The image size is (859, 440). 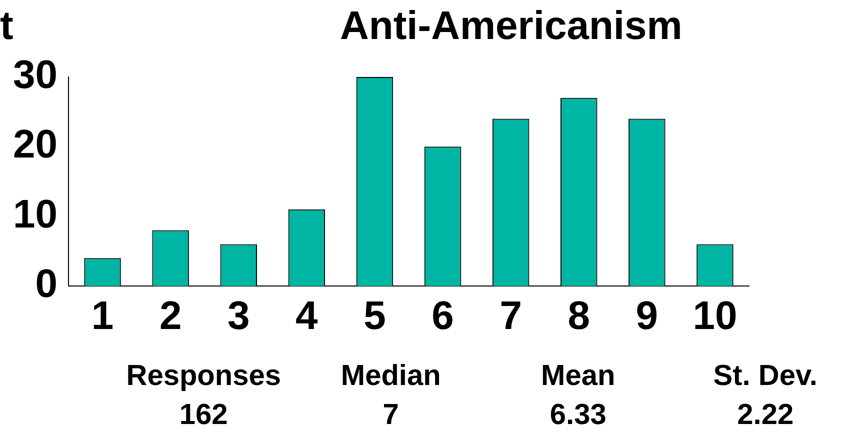 I want to click on x-tick-label: 7, so click(x=511, y=316).